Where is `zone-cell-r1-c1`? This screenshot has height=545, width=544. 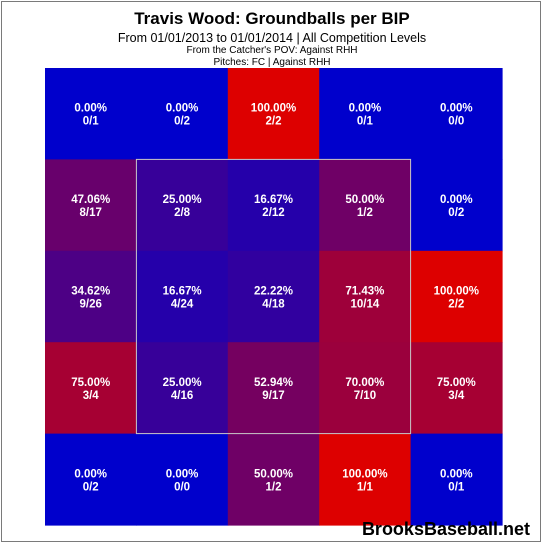 zone-cell-r1-c1 is located at coordinates (182, 205).